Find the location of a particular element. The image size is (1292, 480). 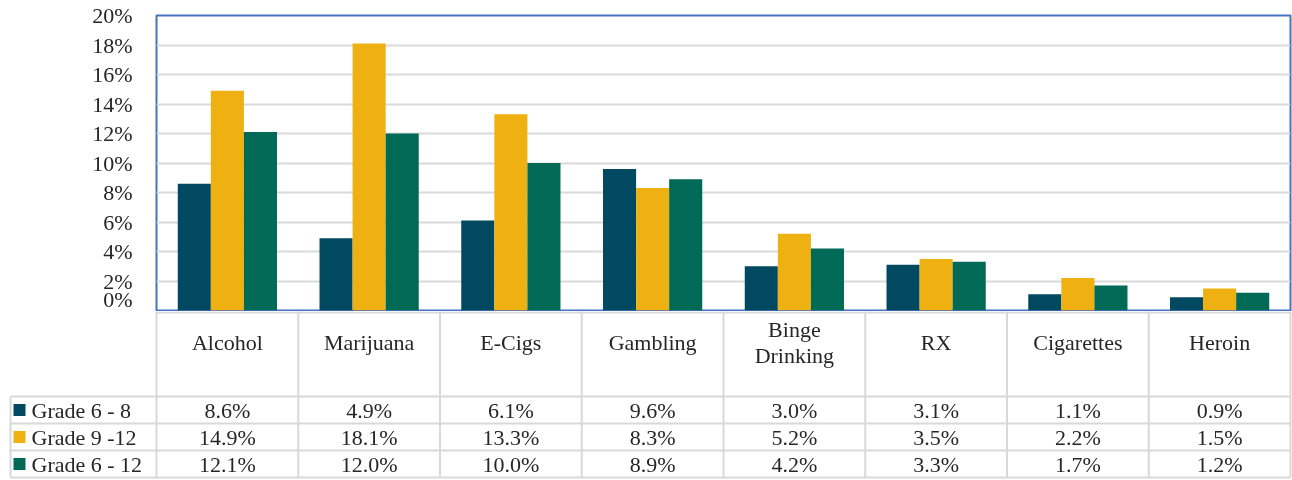

data-label: 5.2% is located at coordinates (794, 437).